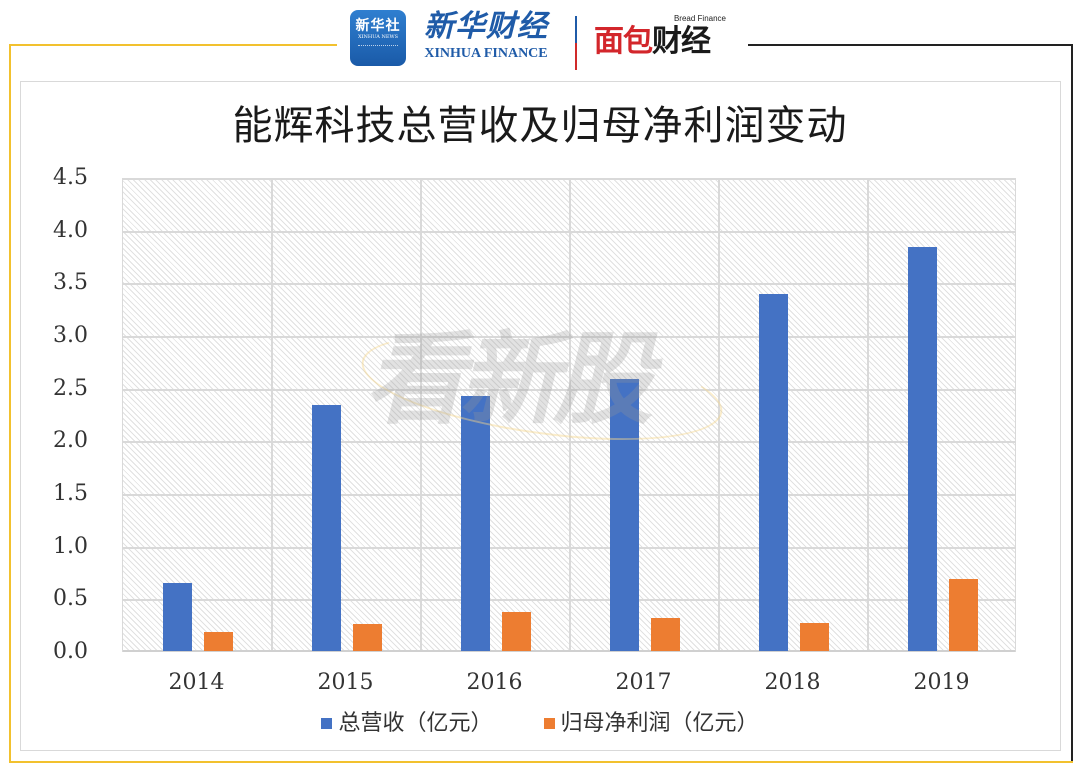 The image size is (1080, 771). What do you see at coordinates (1072, 402) in the screenshot?
I see `frame-border-right` at bounding box center [1072, 402].